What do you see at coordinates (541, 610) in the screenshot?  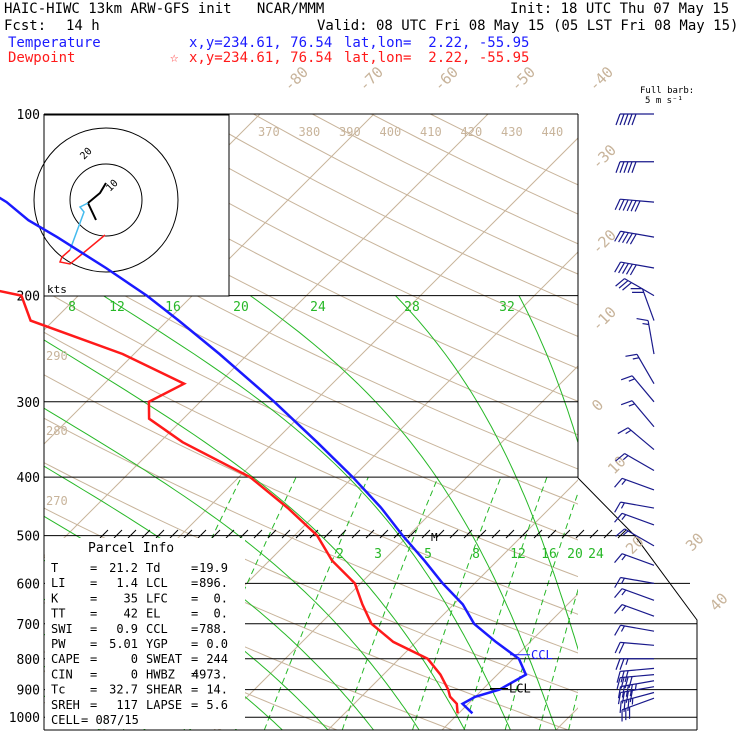 I see `mixing-ratio-line` at bounding box center [541, 610].